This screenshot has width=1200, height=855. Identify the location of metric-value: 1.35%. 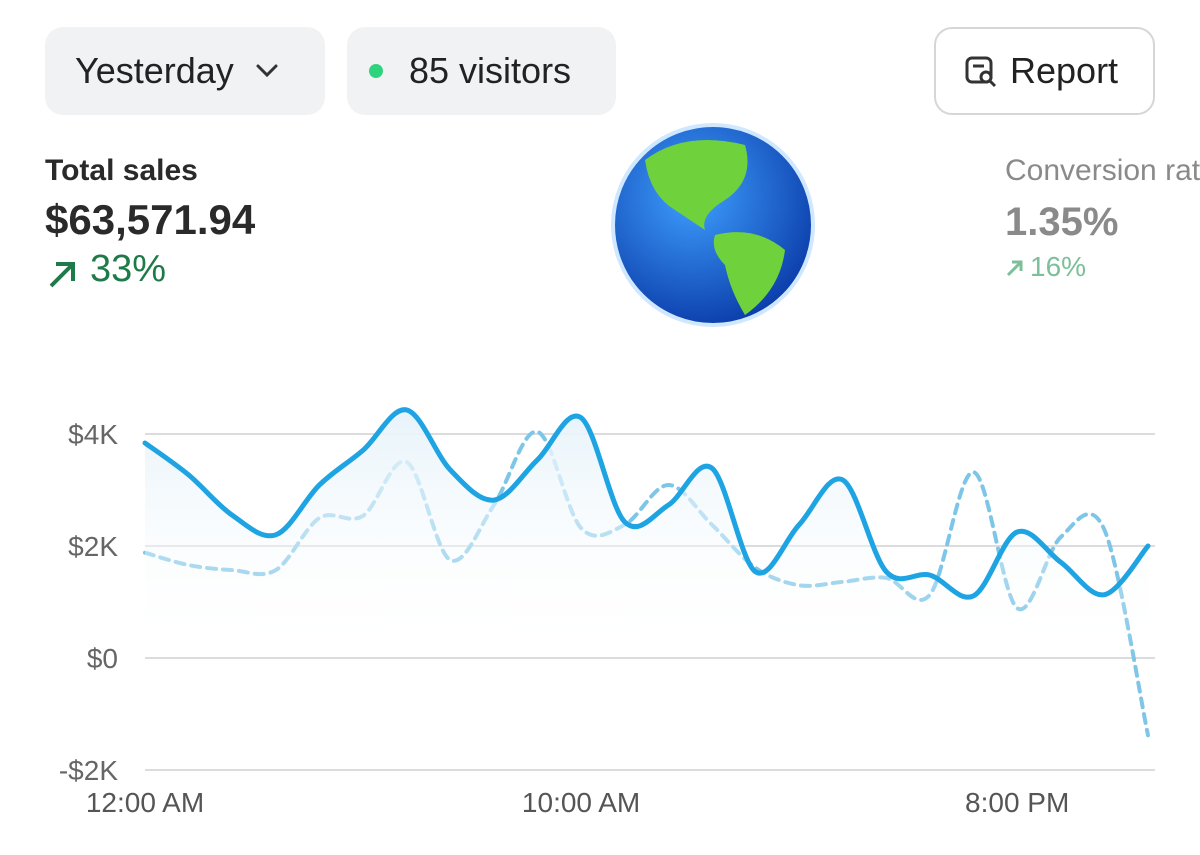
(1062, 222).